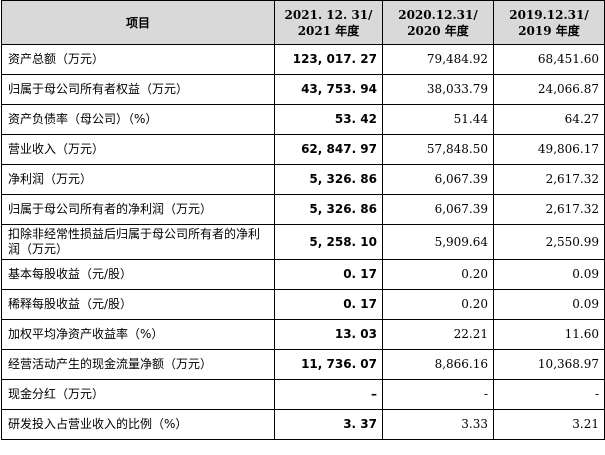  I want to click on value-2019: 2,550.99, so click(549, 242).